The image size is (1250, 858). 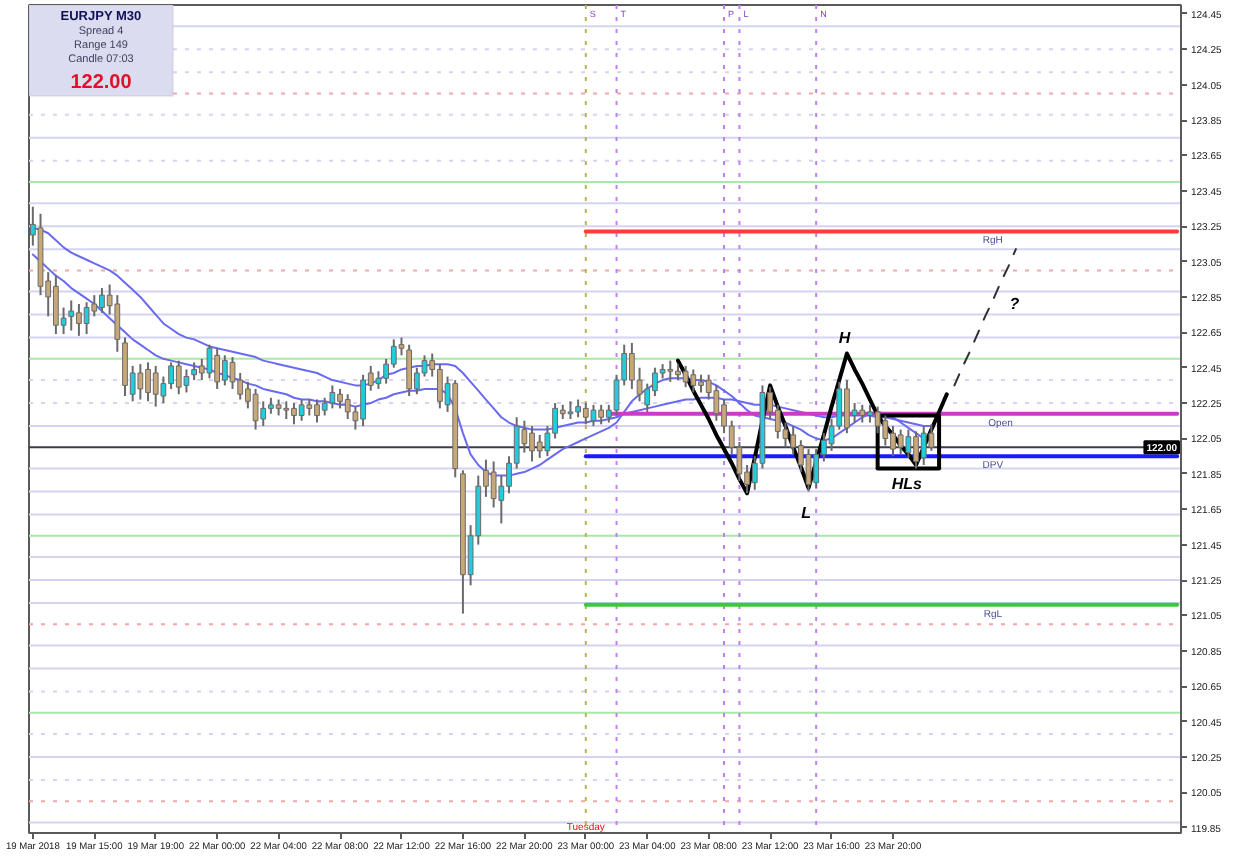 What do you see at coordinates (907, 484) in the screenshot?
I see `annotation: HLs` at bounding box center [907, 484].